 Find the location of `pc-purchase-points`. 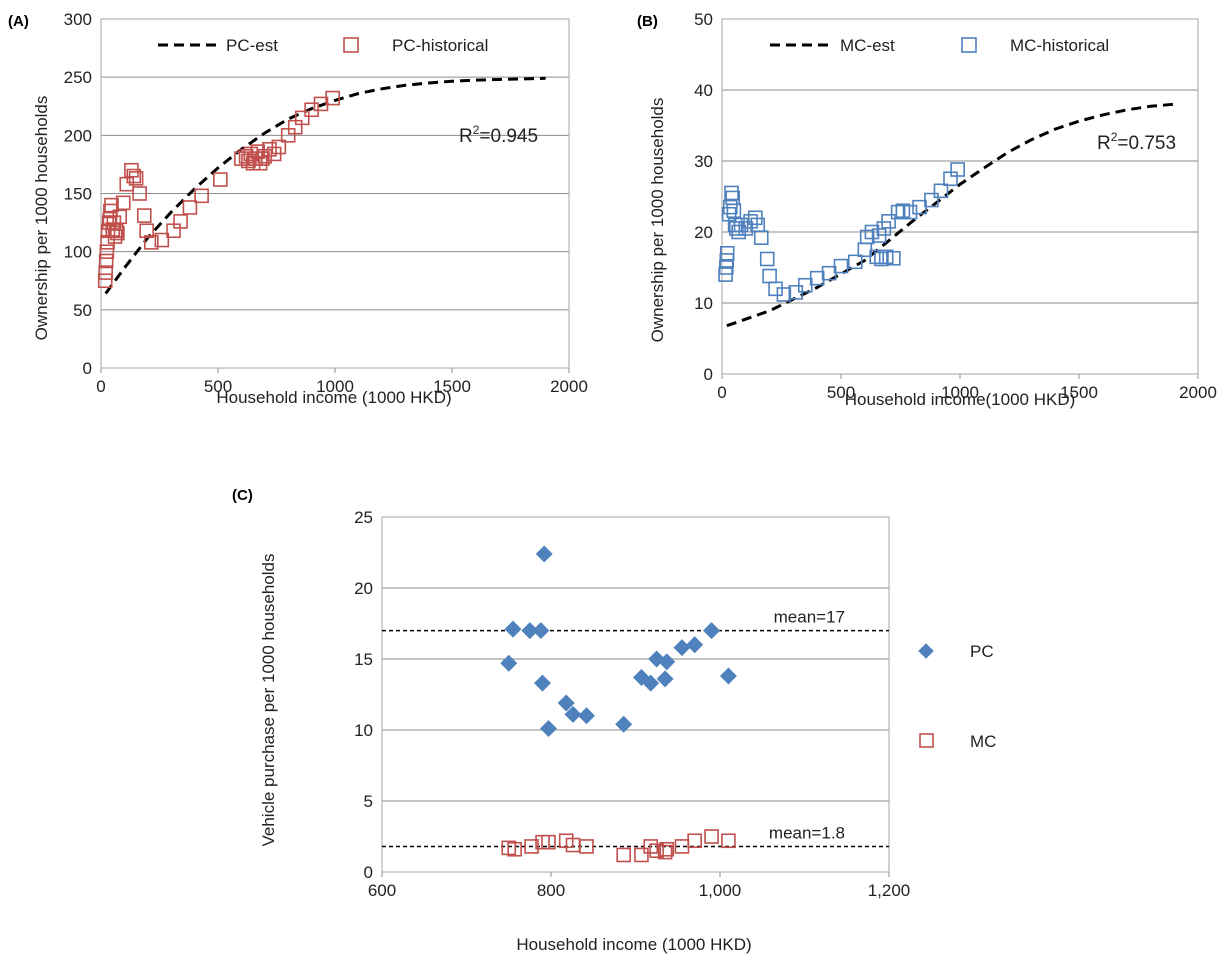

pc-purchase-points is located at coordinates (618, 641).